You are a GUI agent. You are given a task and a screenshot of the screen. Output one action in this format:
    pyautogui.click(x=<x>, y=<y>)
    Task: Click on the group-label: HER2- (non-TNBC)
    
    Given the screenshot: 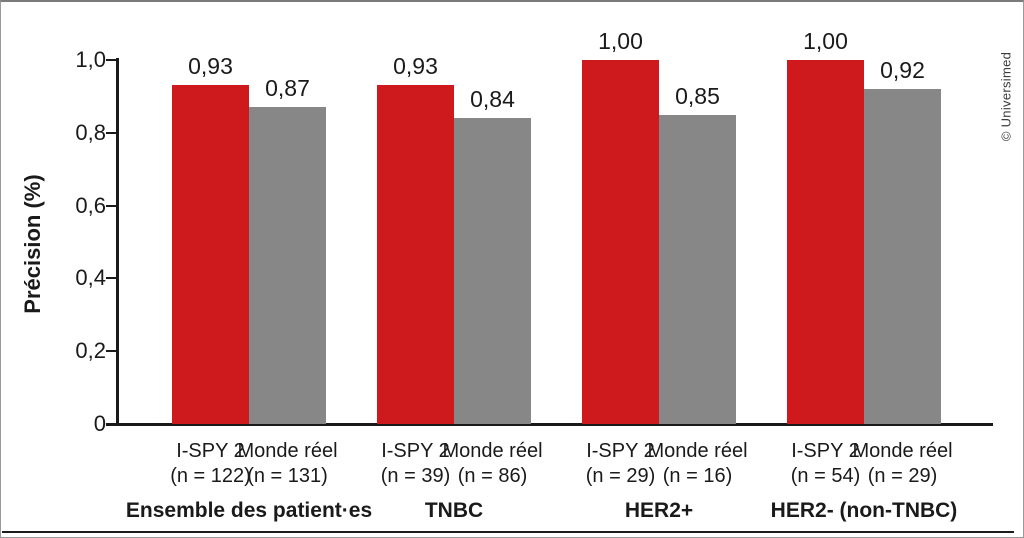 What is the action you would take?
    pyautogui.click(x=864, y=510)
    